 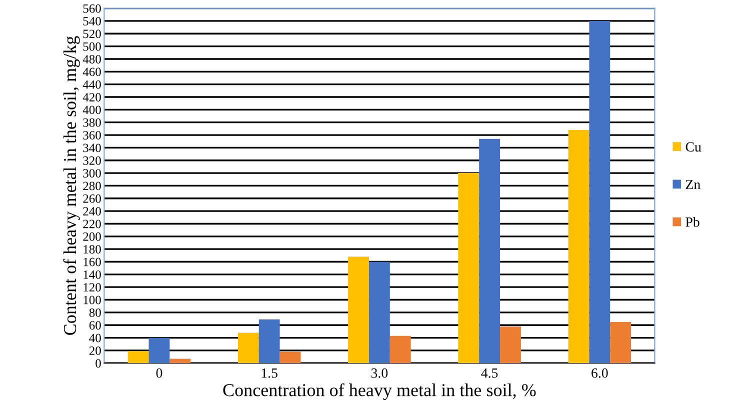 I want to click on y-tick-label: 440, so click(x=91, y=84).